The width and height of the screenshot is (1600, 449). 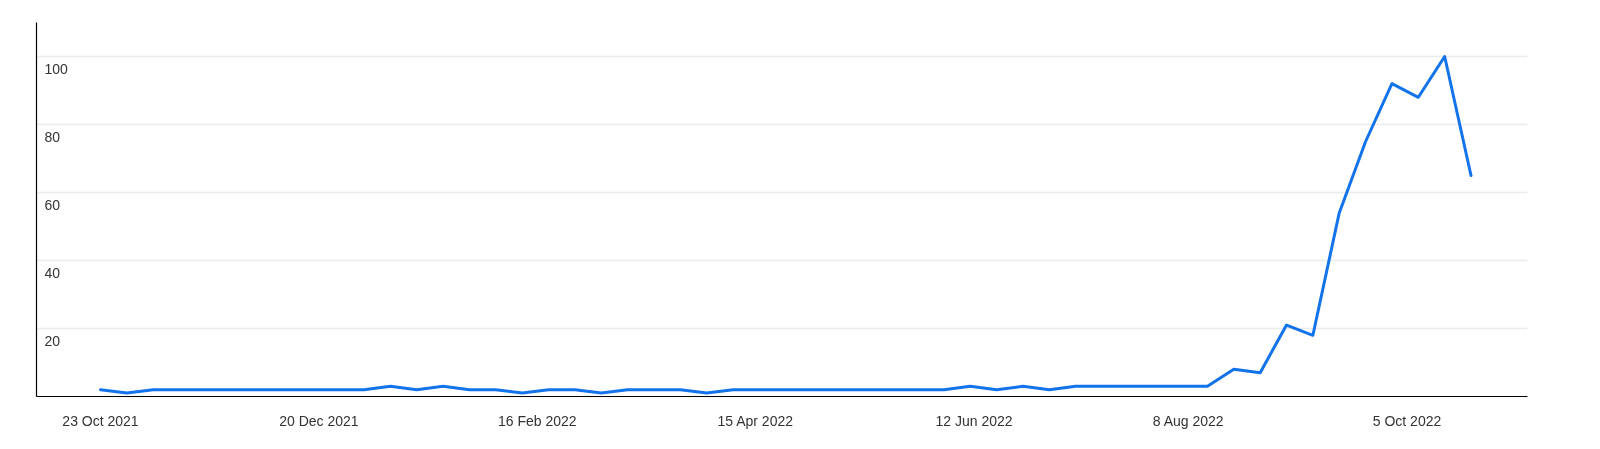 What do you see at coordinates (974, 420) in the screenshot?
I see `x-tick-label: 12 Jun 2022` at bounding box center [974, 420].